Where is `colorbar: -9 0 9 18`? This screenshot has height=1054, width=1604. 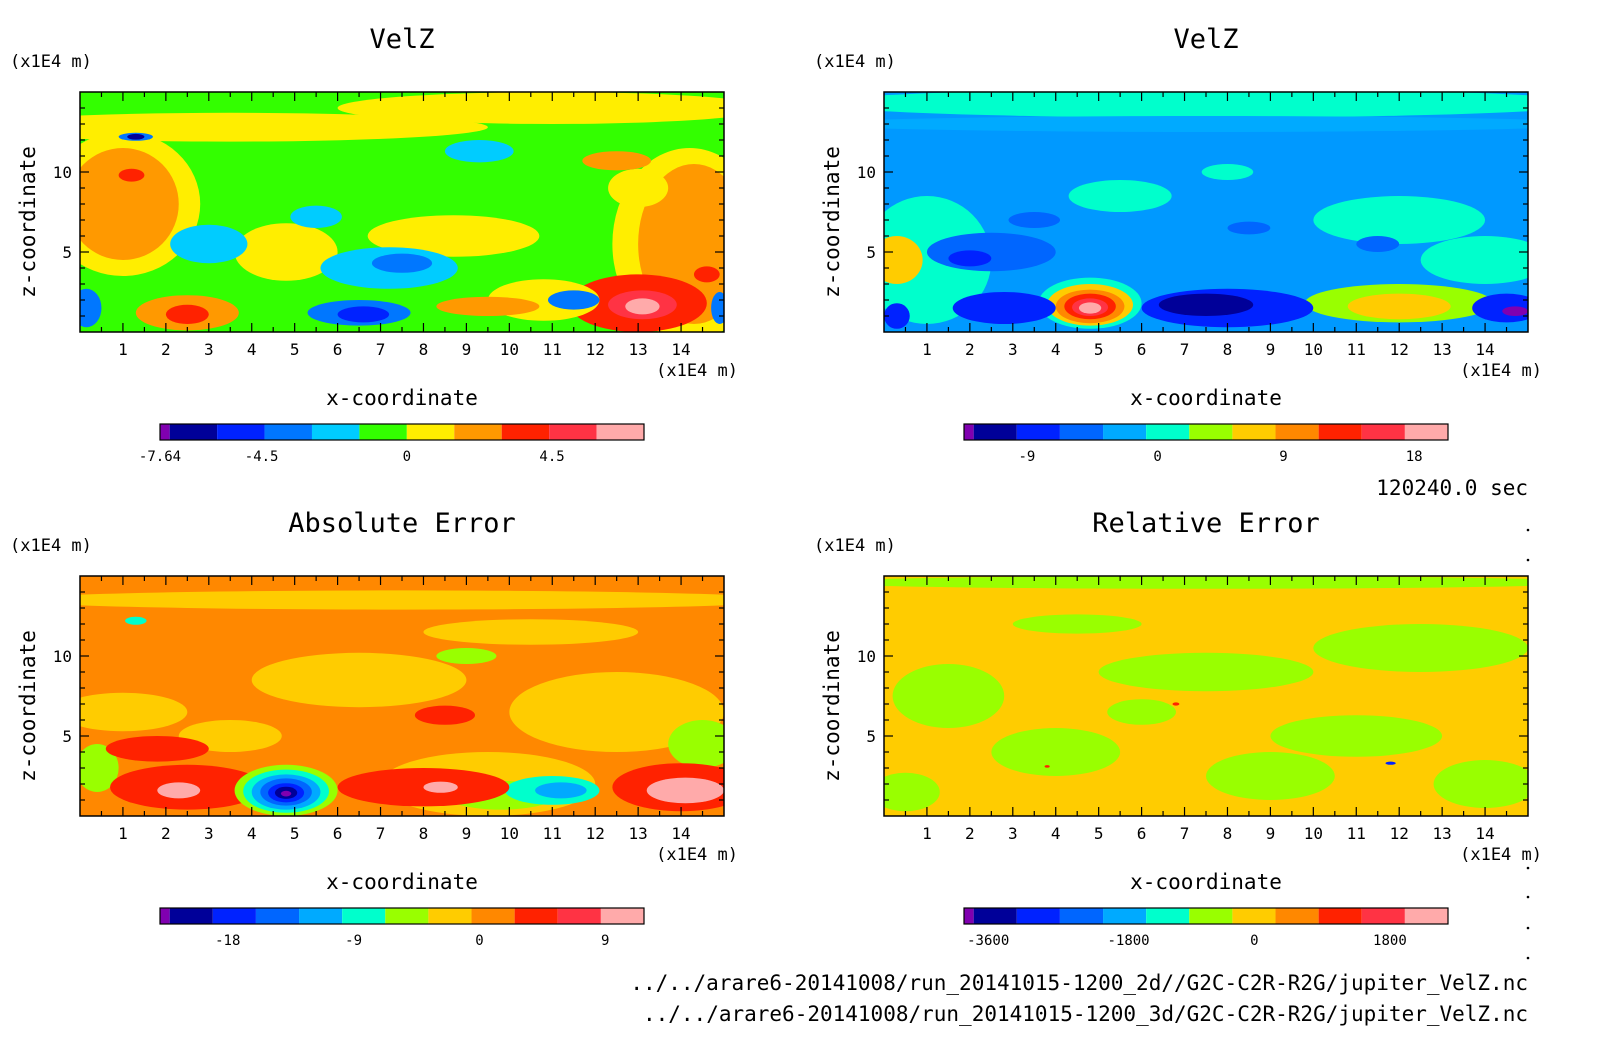 colorbar: -9 0 9 18 is located at coordinates (1206, 444).